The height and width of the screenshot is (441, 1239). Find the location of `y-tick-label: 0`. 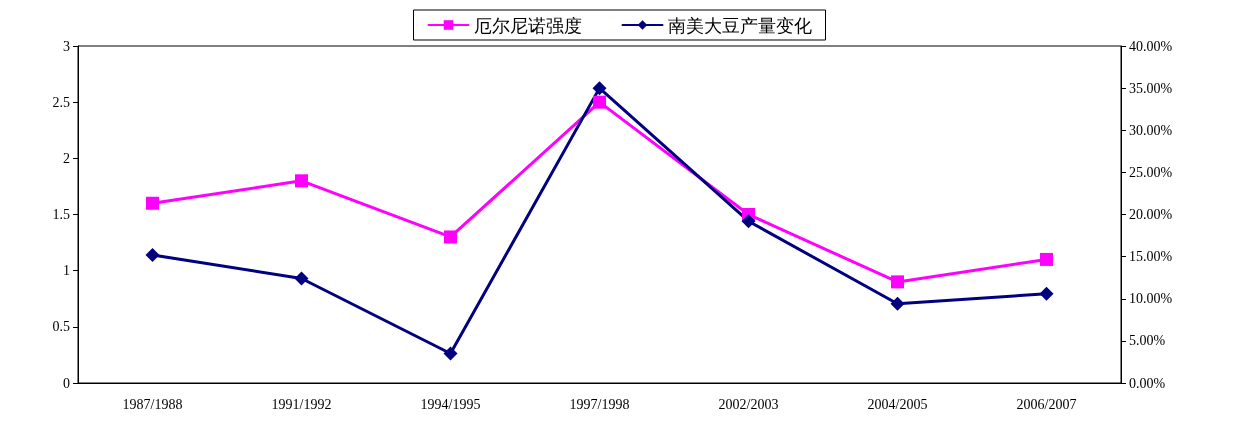

y-tick-label: 0 is located at coordinates (66, 383).